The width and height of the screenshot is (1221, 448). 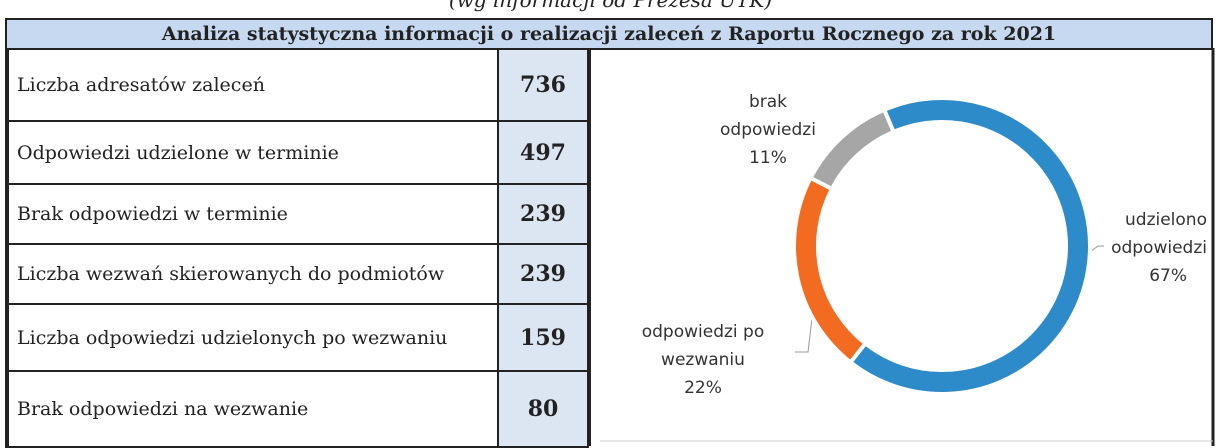 What do you see at coordinates (703, 332) in the screenshot?
I see `segment-label: odpowiedzi po` at bounding box center [703, 332].